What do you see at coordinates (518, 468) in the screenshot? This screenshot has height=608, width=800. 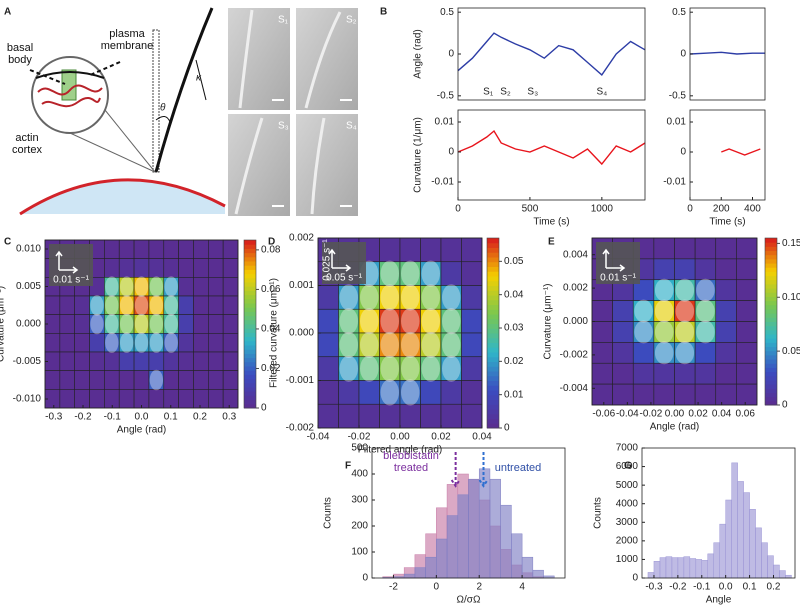 I see `legend-label: untreated` at bounding box center [518, 468].